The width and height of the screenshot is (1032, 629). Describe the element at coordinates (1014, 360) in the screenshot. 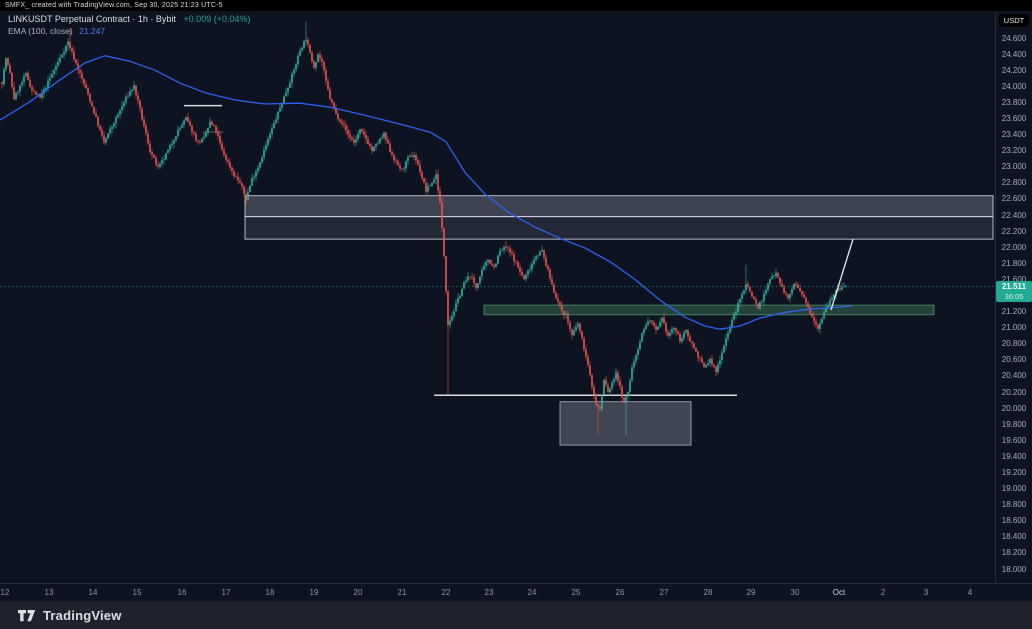

I see `price-tick-label: 20.600` at that location.